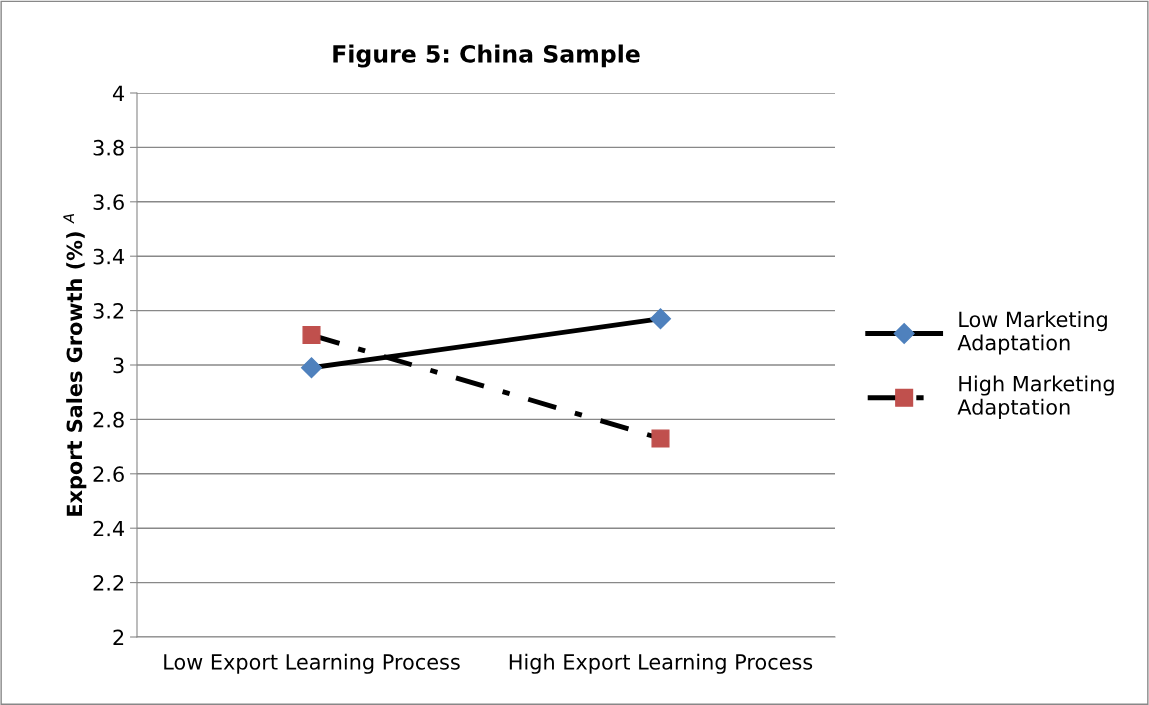 This screenshot has width=1149, height=705. Describe the element at coordinates (108, 311) in the screenshot. I see `y-tick-label: 3.2` at that location.